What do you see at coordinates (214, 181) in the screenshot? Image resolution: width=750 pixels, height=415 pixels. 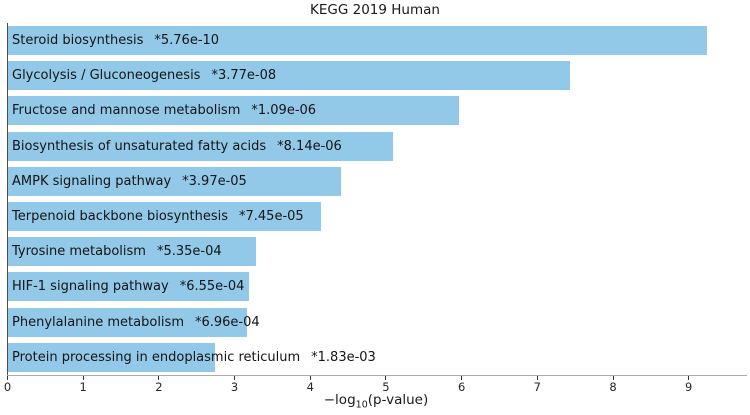 I see `pathway-pvalue: *3.97e-05` at bounding box center [214, 181].